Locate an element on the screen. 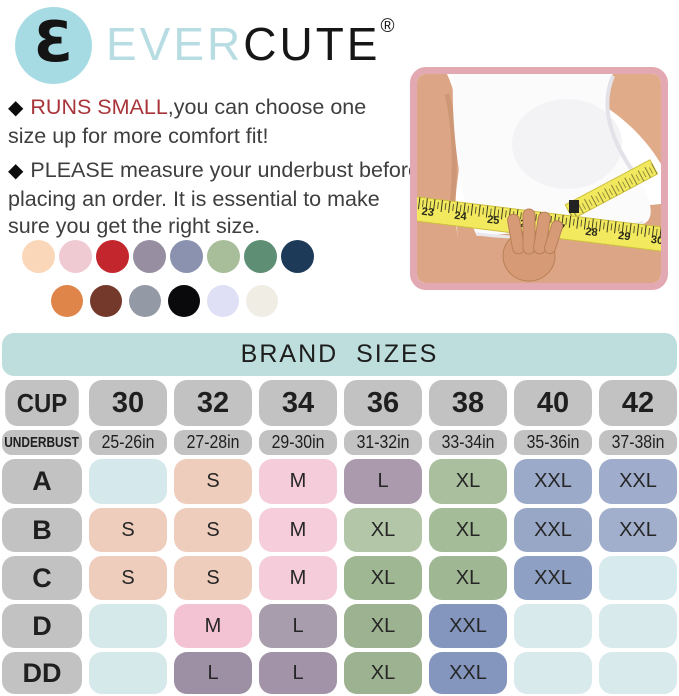 Image resolution: width=679 pixels, height=696 pixels. tape-number: 23 is located at coordinates (428, 212).